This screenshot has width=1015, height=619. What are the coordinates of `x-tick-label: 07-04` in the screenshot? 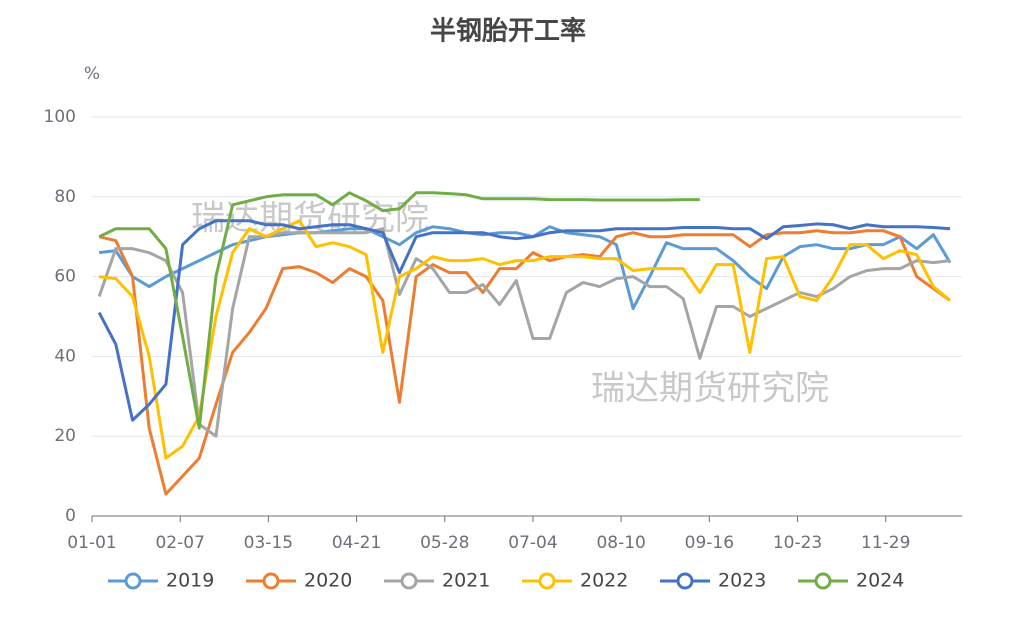 It's located at (532, 543).